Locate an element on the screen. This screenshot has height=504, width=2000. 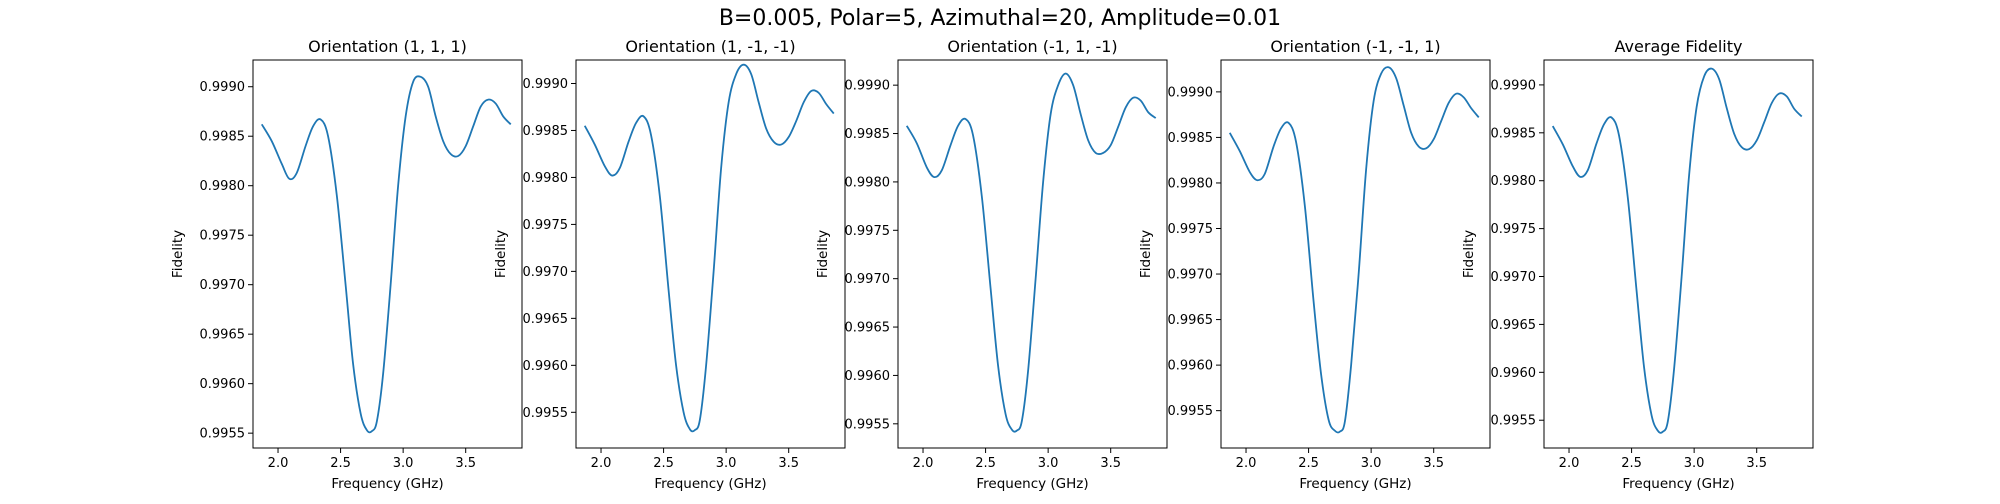
subplot-title: Orientation (1, 1, 1) is located at coordinates (387, 46).